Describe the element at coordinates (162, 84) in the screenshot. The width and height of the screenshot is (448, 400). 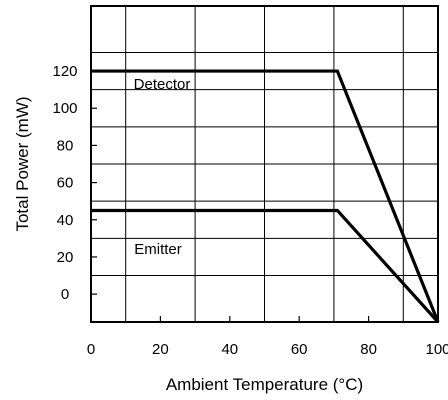
I see `series-label-detector: Detector` at that location.